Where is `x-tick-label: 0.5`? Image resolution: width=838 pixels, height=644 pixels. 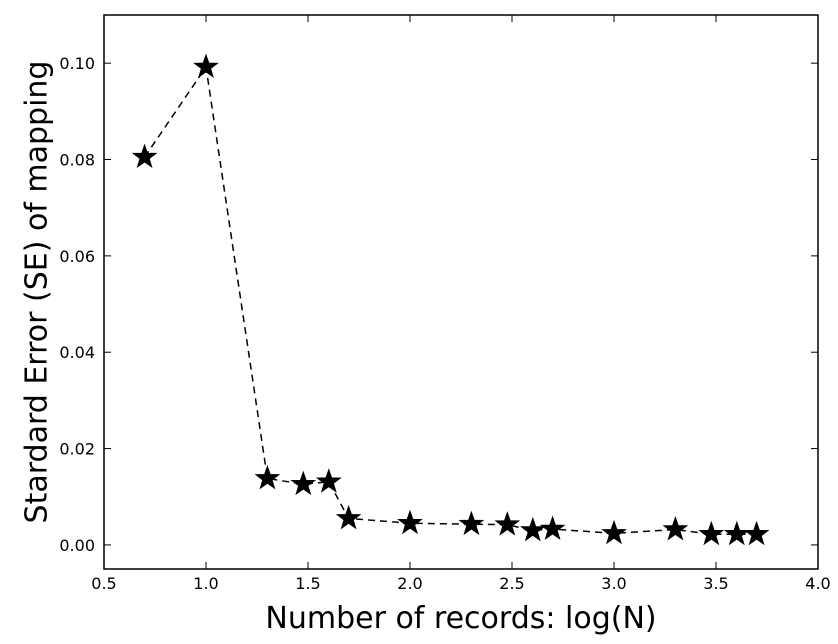 x-tick-label: 0.5 is located at coordinates (103, 583).